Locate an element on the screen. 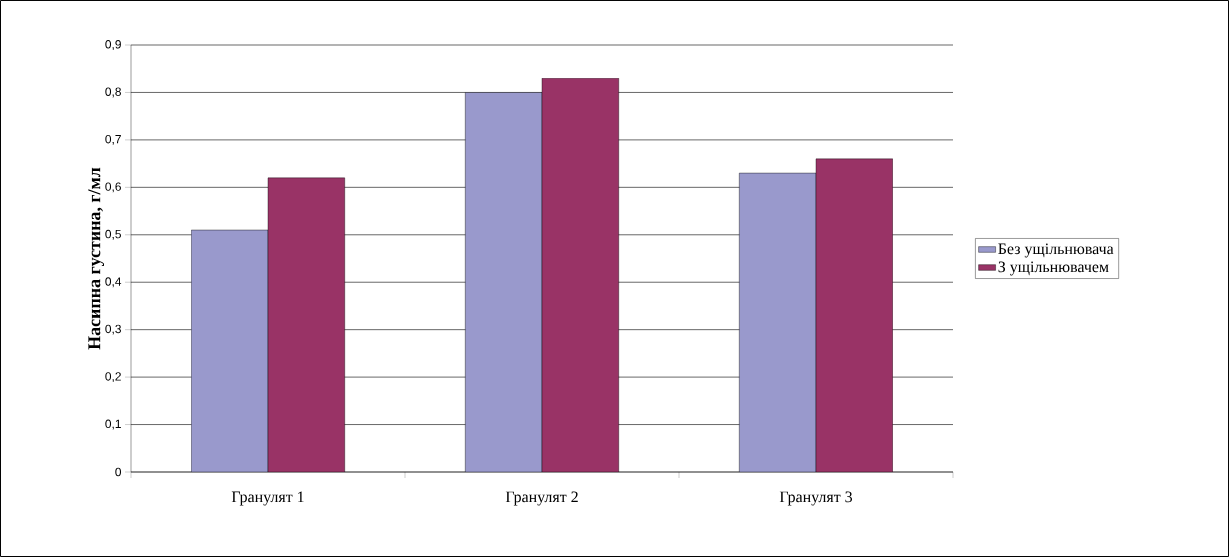 The width and height of the screenshot is (1229, 557). y-tick-label: 0,4 is located at coordinates (113, 282).